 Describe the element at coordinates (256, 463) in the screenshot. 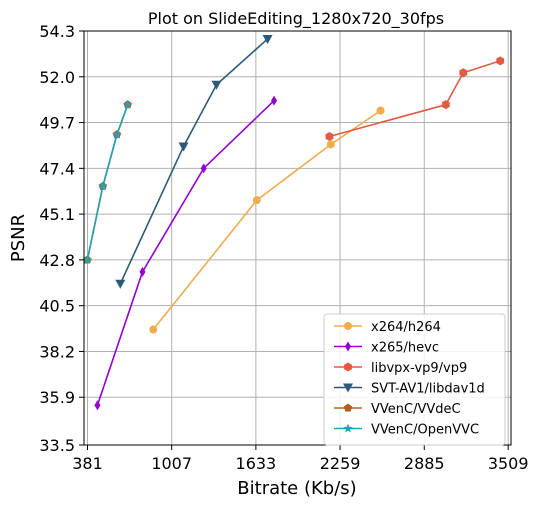

I see `x-tick-label: 1633` at that location.